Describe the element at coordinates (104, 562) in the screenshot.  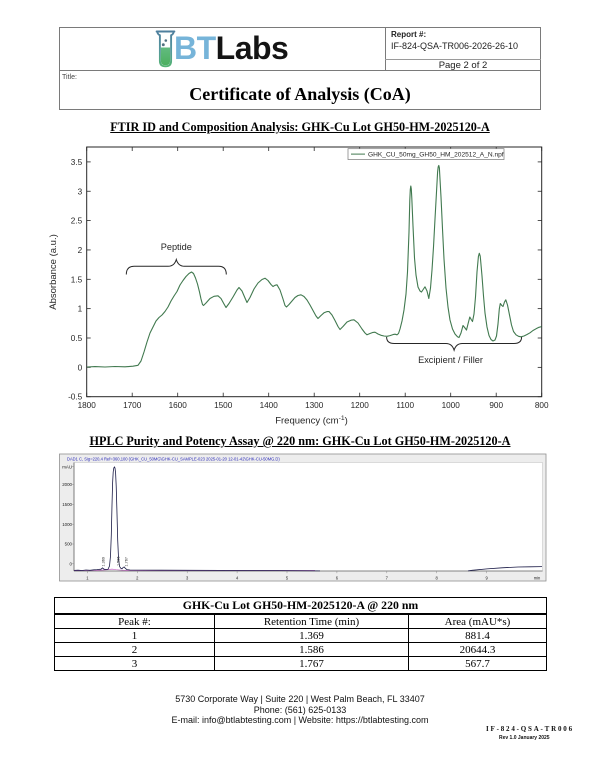
I see `svg-text: 1.369` at that location.